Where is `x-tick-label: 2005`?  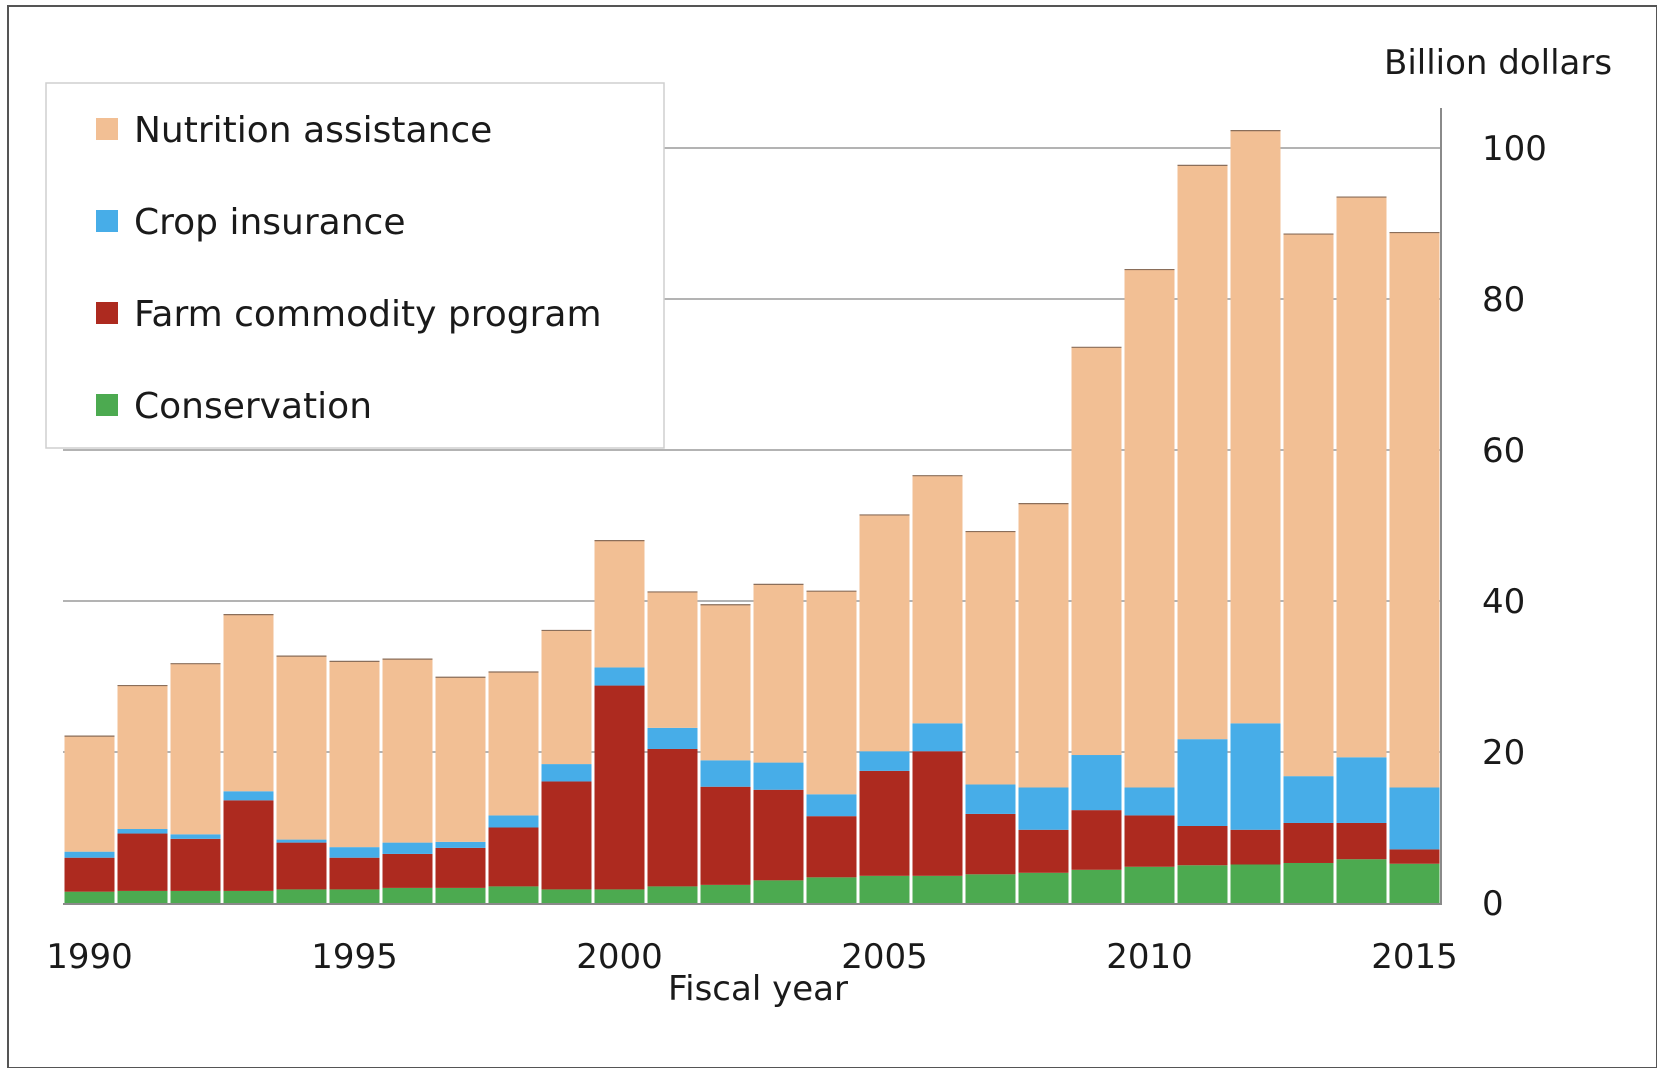 x-tick-label: 2005 is located at coordinates (884, 957).